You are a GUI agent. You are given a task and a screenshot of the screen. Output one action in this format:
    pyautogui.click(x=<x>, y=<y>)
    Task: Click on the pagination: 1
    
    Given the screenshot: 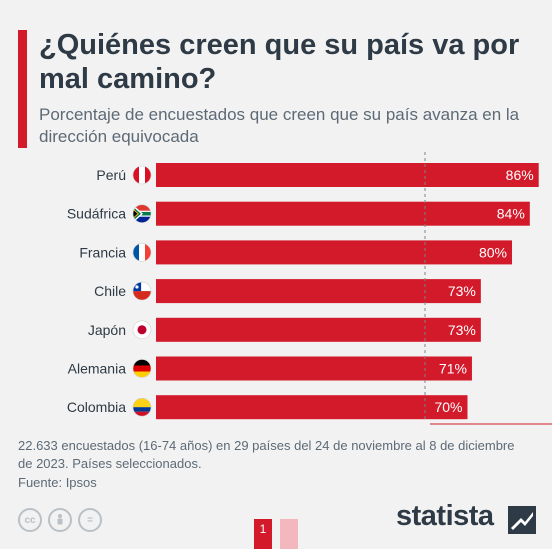 What is the action you would take?
    pyautogui.click(x=276, y=534)
    